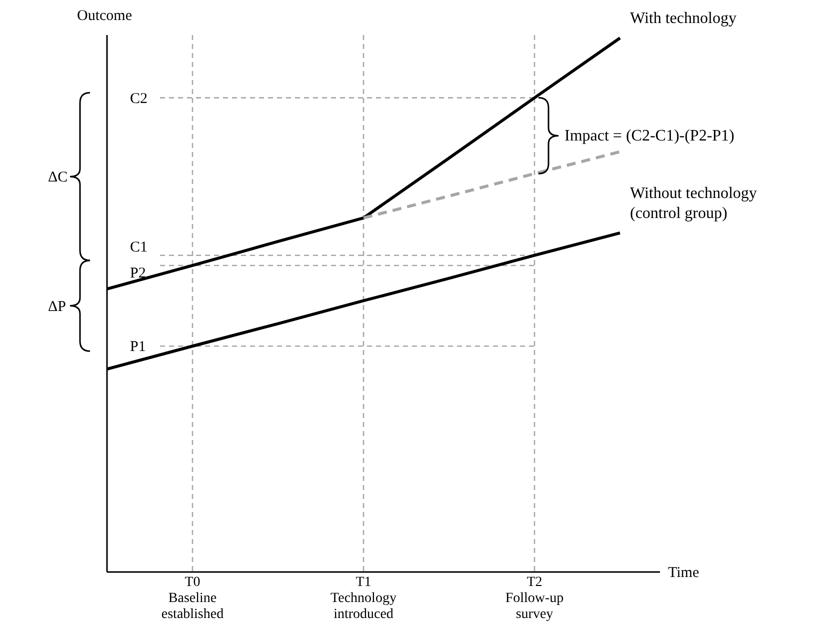 Image resolution: width=834 pixels, height=628 pixels. What do you see at coordinates (534, 598) in the screenshot?
I see `x-tick-label: T2 Follow-up survey` at bounding box center [534, 598].